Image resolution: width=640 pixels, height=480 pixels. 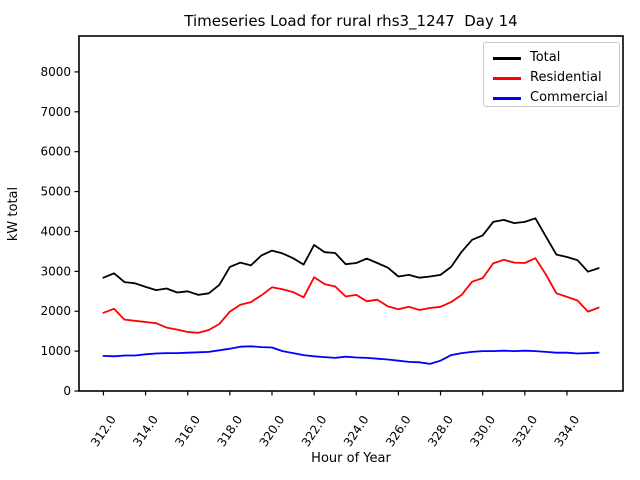 I want to click on x-tick-label: 314.0, so click(x=145, y=431).